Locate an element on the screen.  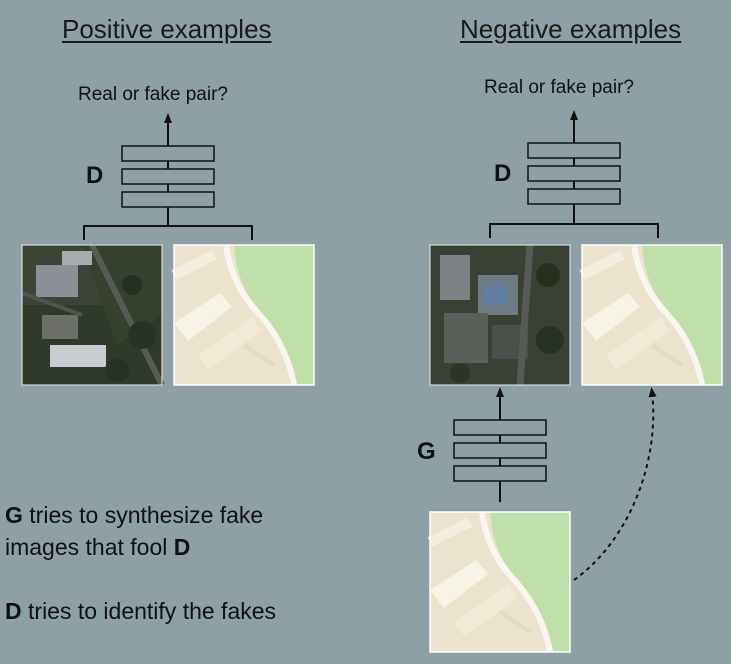
caption-line-1-text: tries to synthesize fake is located at coordinates (143, 515).